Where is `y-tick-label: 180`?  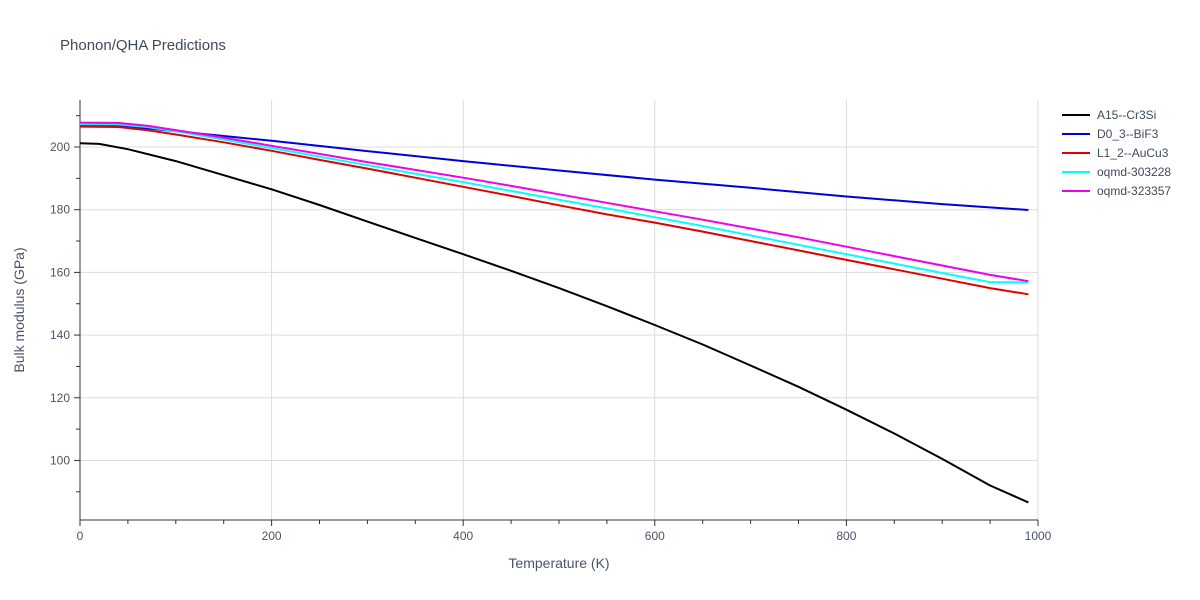
y-tick-label: 180 is located at coordinates (60, 210).